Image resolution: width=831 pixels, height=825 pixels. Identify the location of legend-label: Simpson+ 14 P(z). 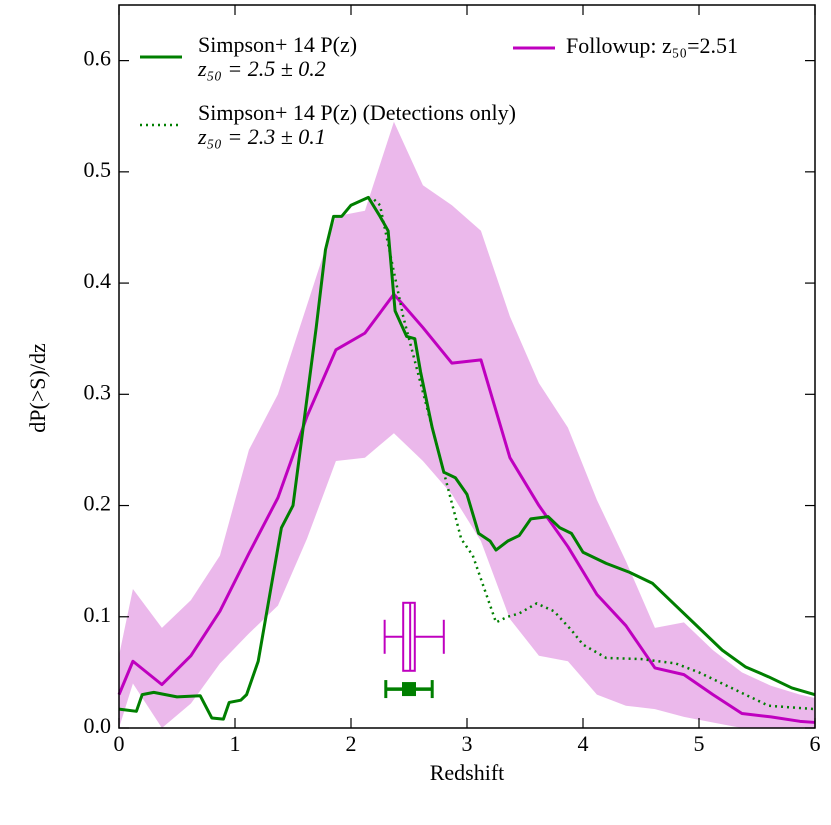
(277, 44).